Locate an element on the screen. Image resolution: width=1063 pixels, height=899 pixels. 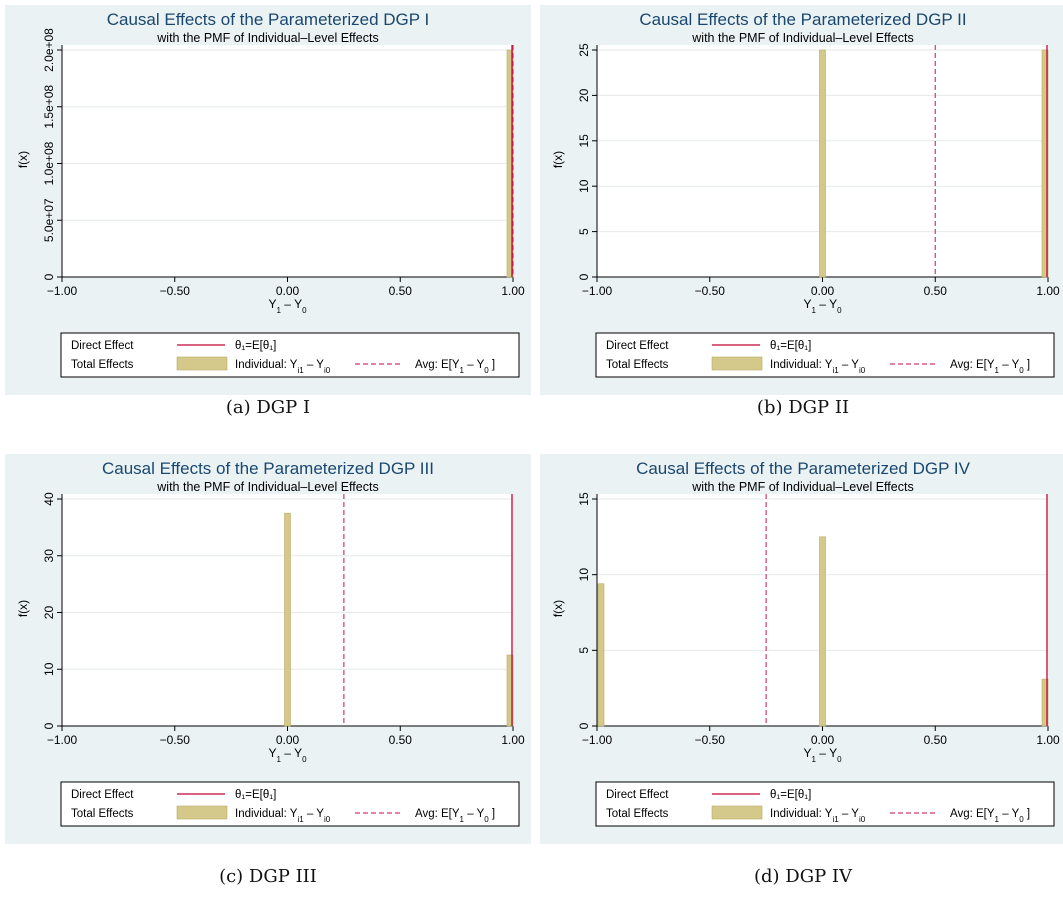
y-tick-label: 1.0e+08 is located at coordinates (49, 163).